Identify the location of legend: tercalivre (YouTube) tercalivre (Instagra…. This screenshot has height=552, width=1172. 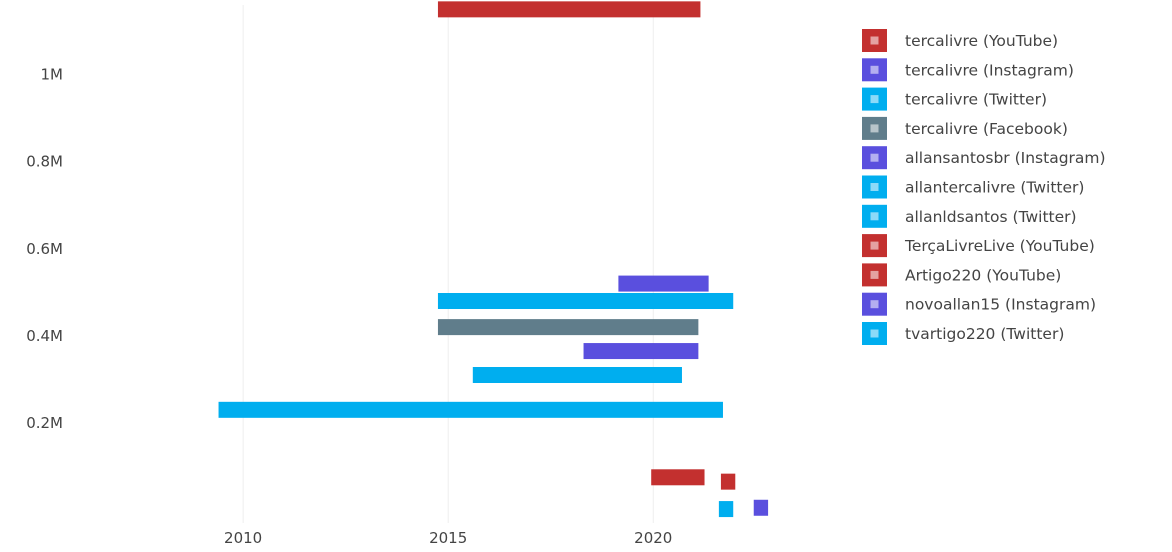
(984, 187).